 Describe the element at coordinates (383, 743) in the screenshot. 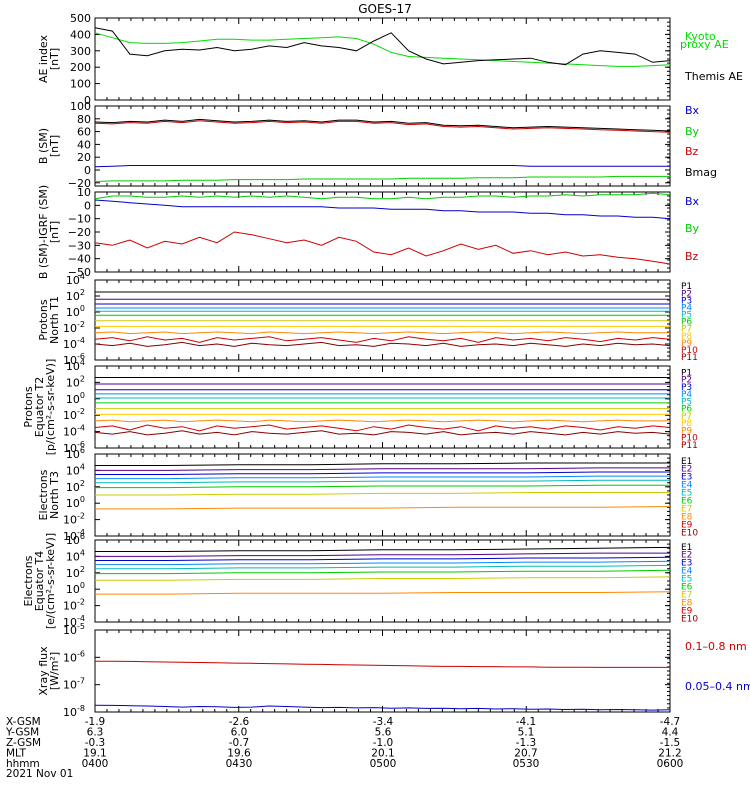

I see `footer-value: -1.0` at that location.